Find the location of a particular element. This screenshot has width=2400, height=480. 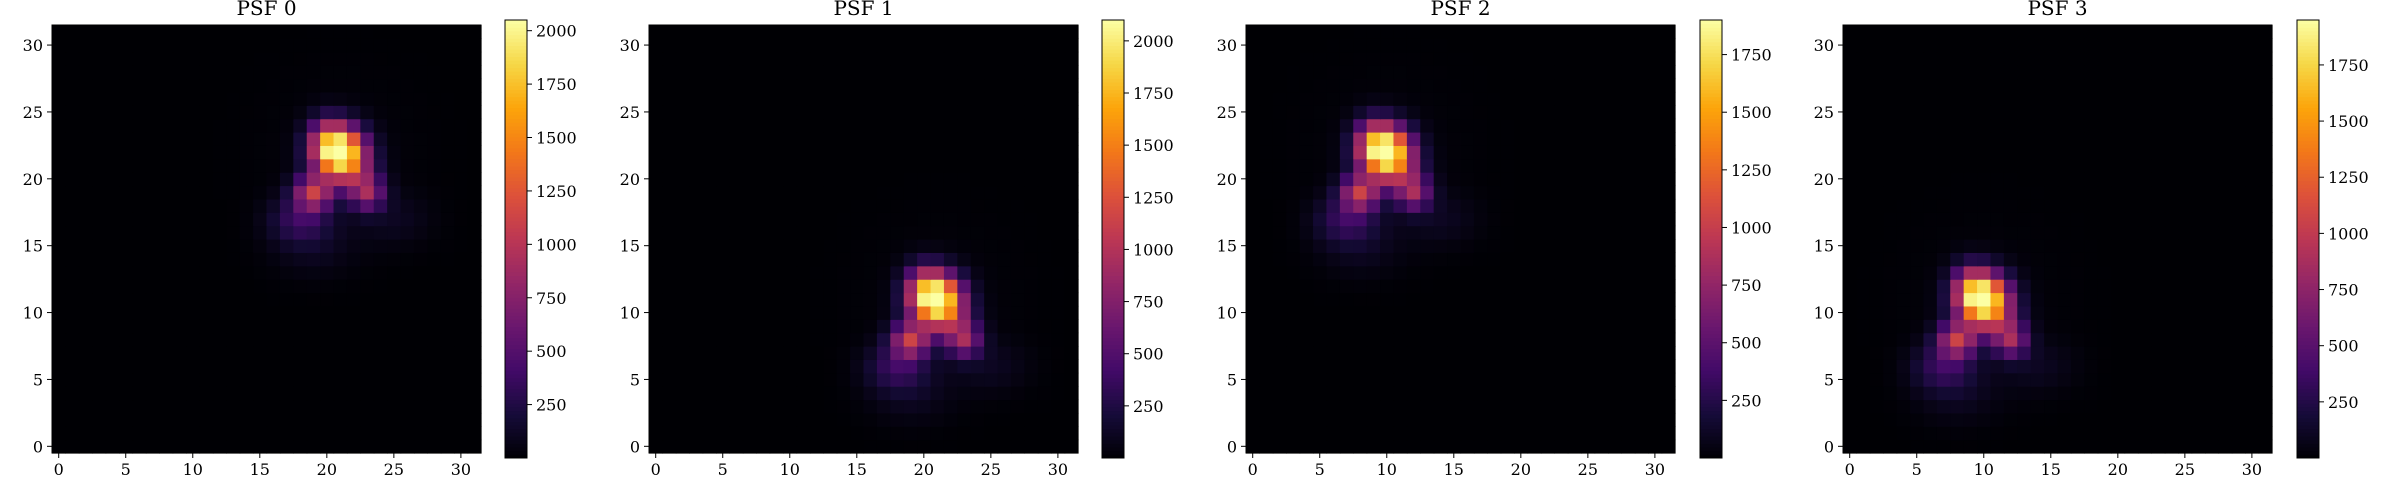

colorbar-tick-label: 1750 is located at coordinates (2348, 65).